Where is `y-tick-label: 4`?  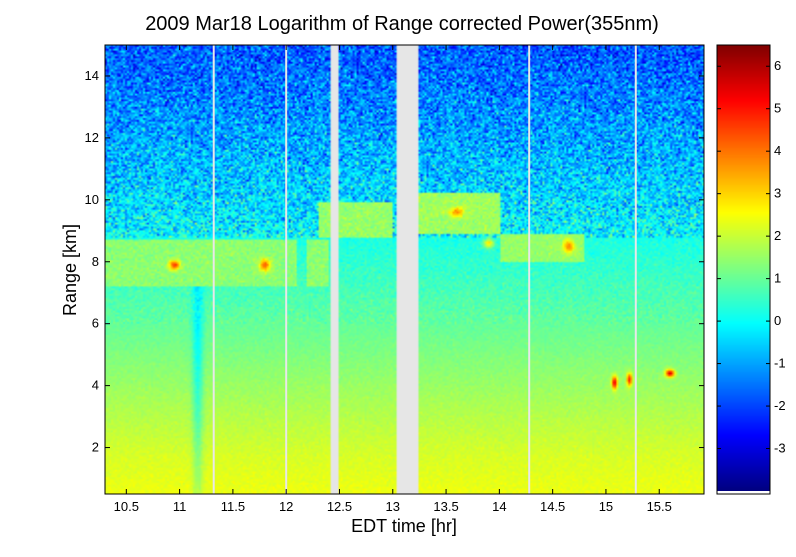 y-tick-label: 4 is located at coordinates (95, 385).